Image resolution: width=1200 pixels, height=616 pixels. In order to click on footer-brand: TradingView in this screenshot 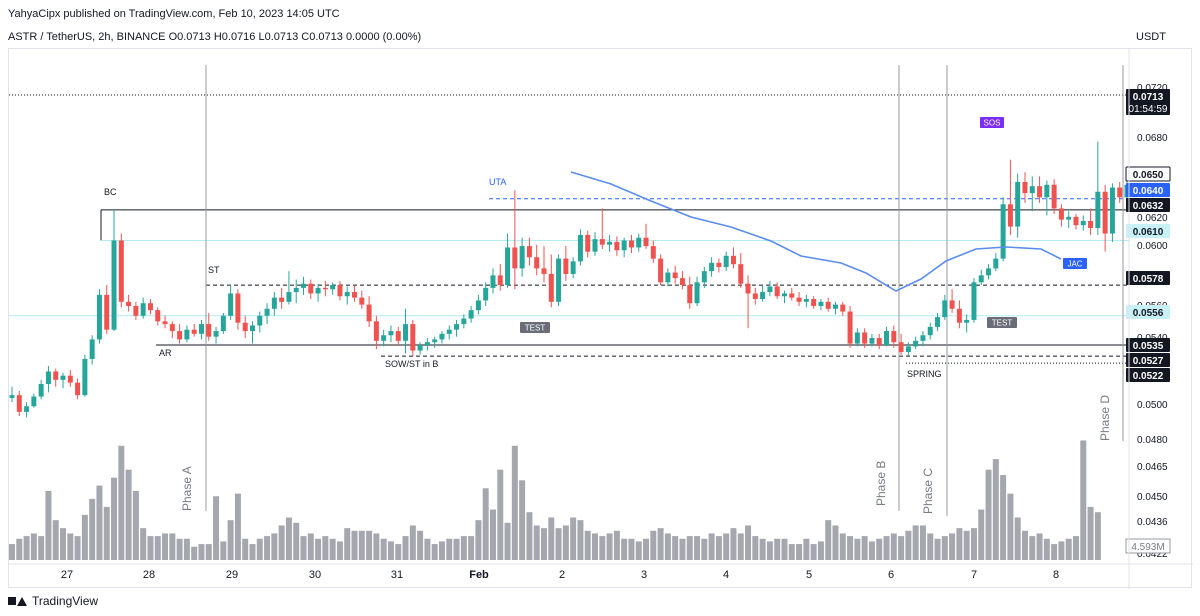, I will do `click(65, 601)`.